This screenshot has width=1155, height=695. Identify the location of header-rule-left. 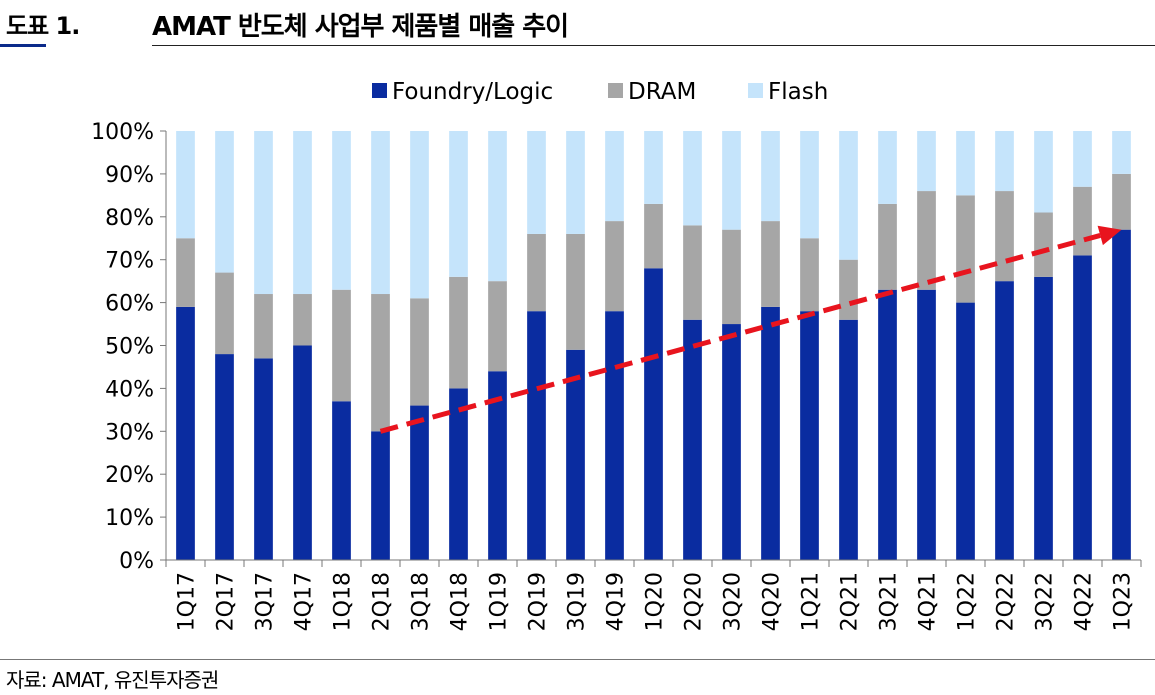
(23, 45).